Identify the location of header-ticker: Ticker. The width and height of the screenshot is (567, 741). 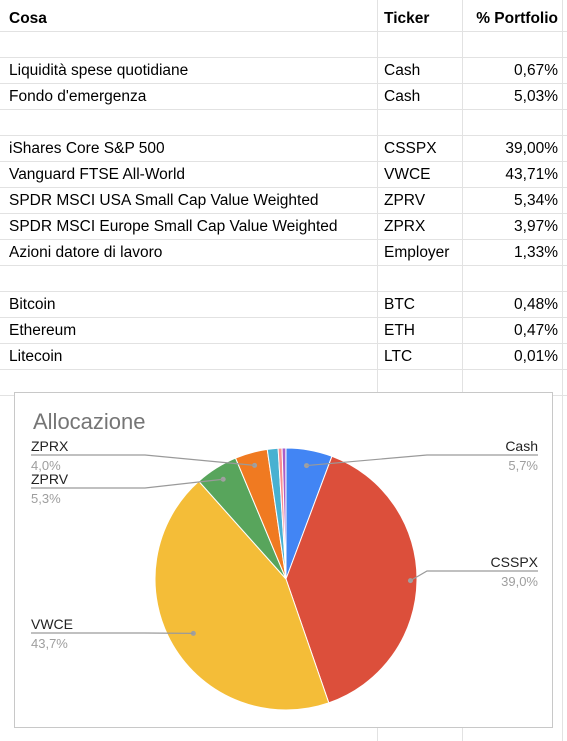
(407, 18).